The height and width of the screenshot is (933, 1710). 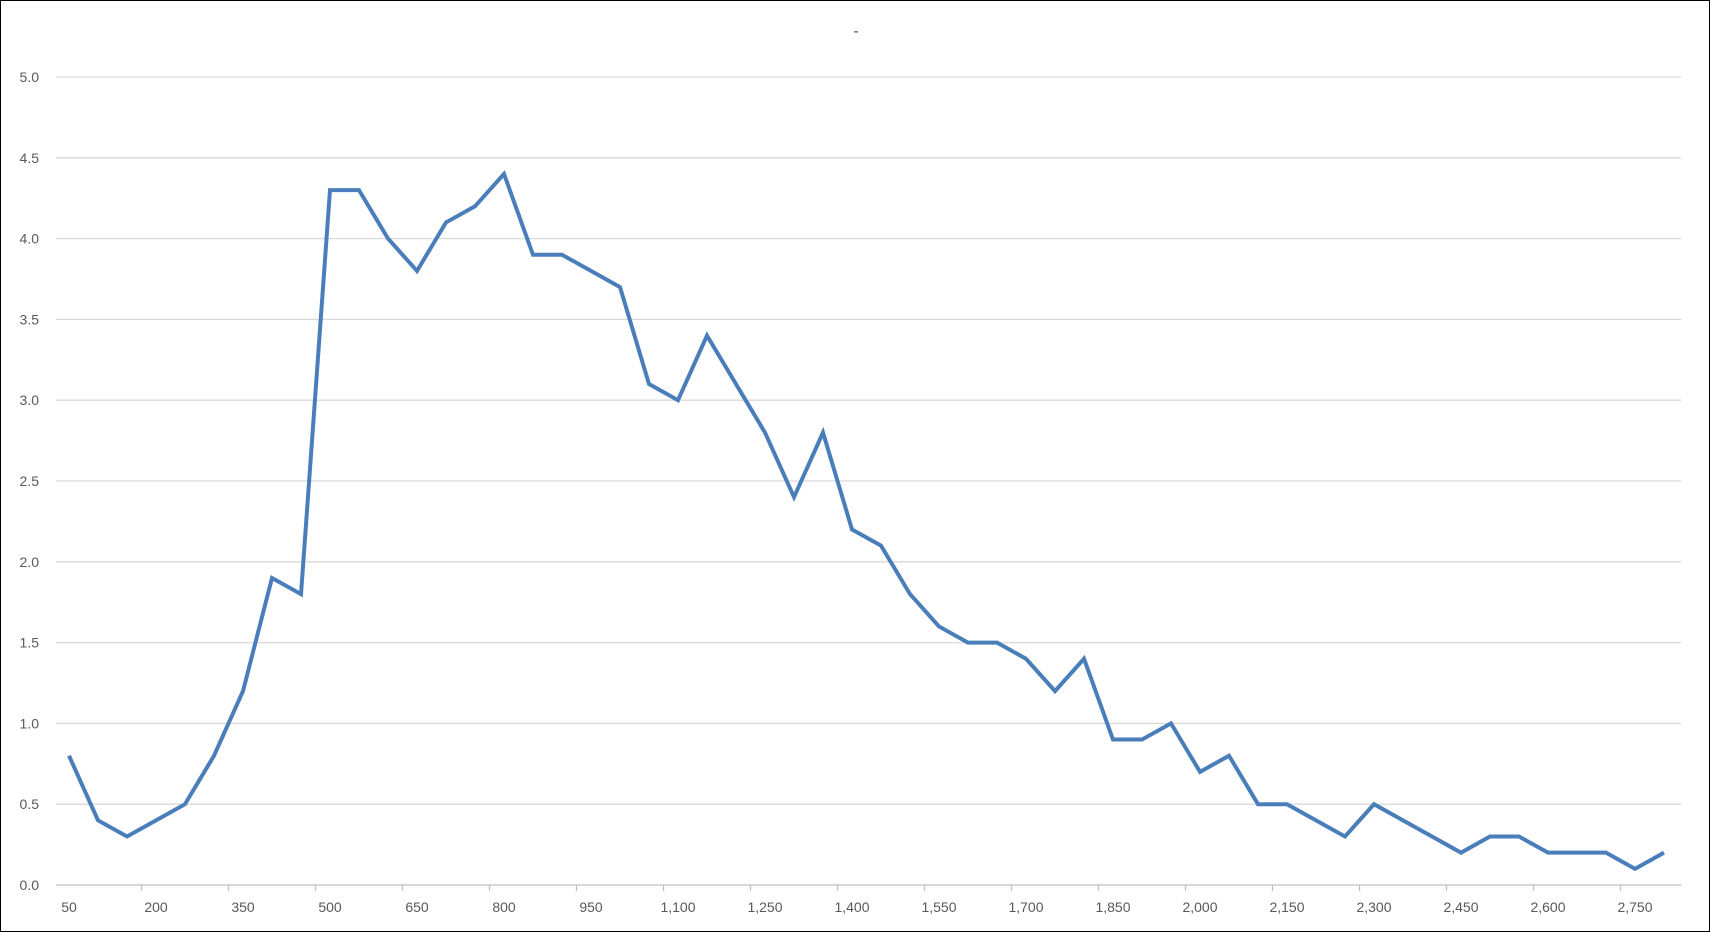 I want to click on x-tick-label: 800, so click(x=504, y=907).